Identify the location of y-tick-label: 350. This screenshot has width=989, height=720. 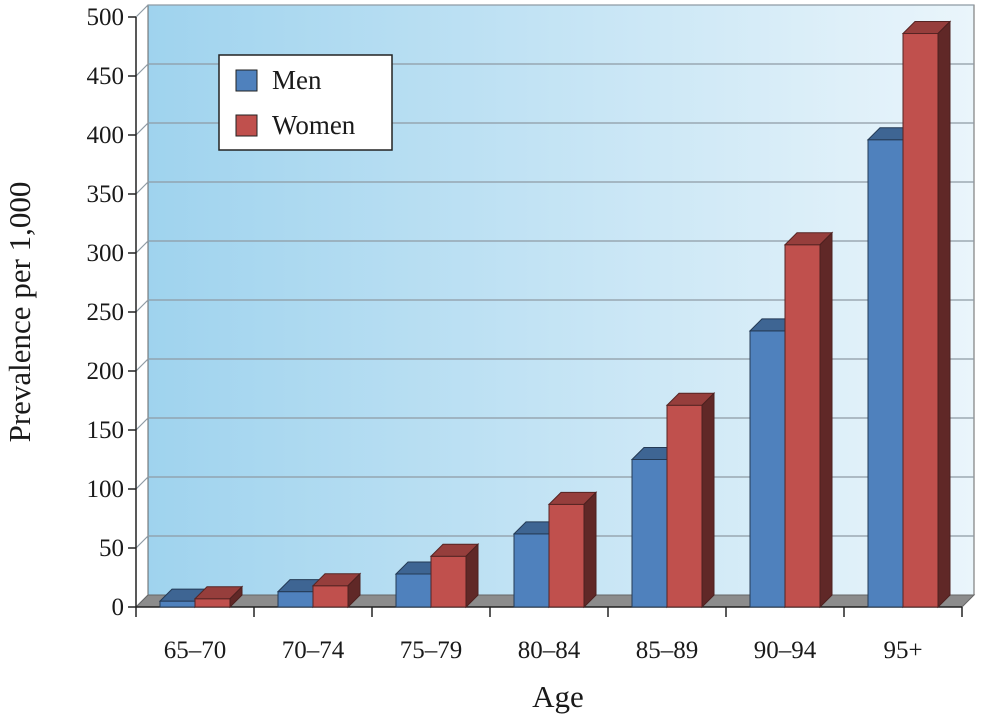
(106, 194).